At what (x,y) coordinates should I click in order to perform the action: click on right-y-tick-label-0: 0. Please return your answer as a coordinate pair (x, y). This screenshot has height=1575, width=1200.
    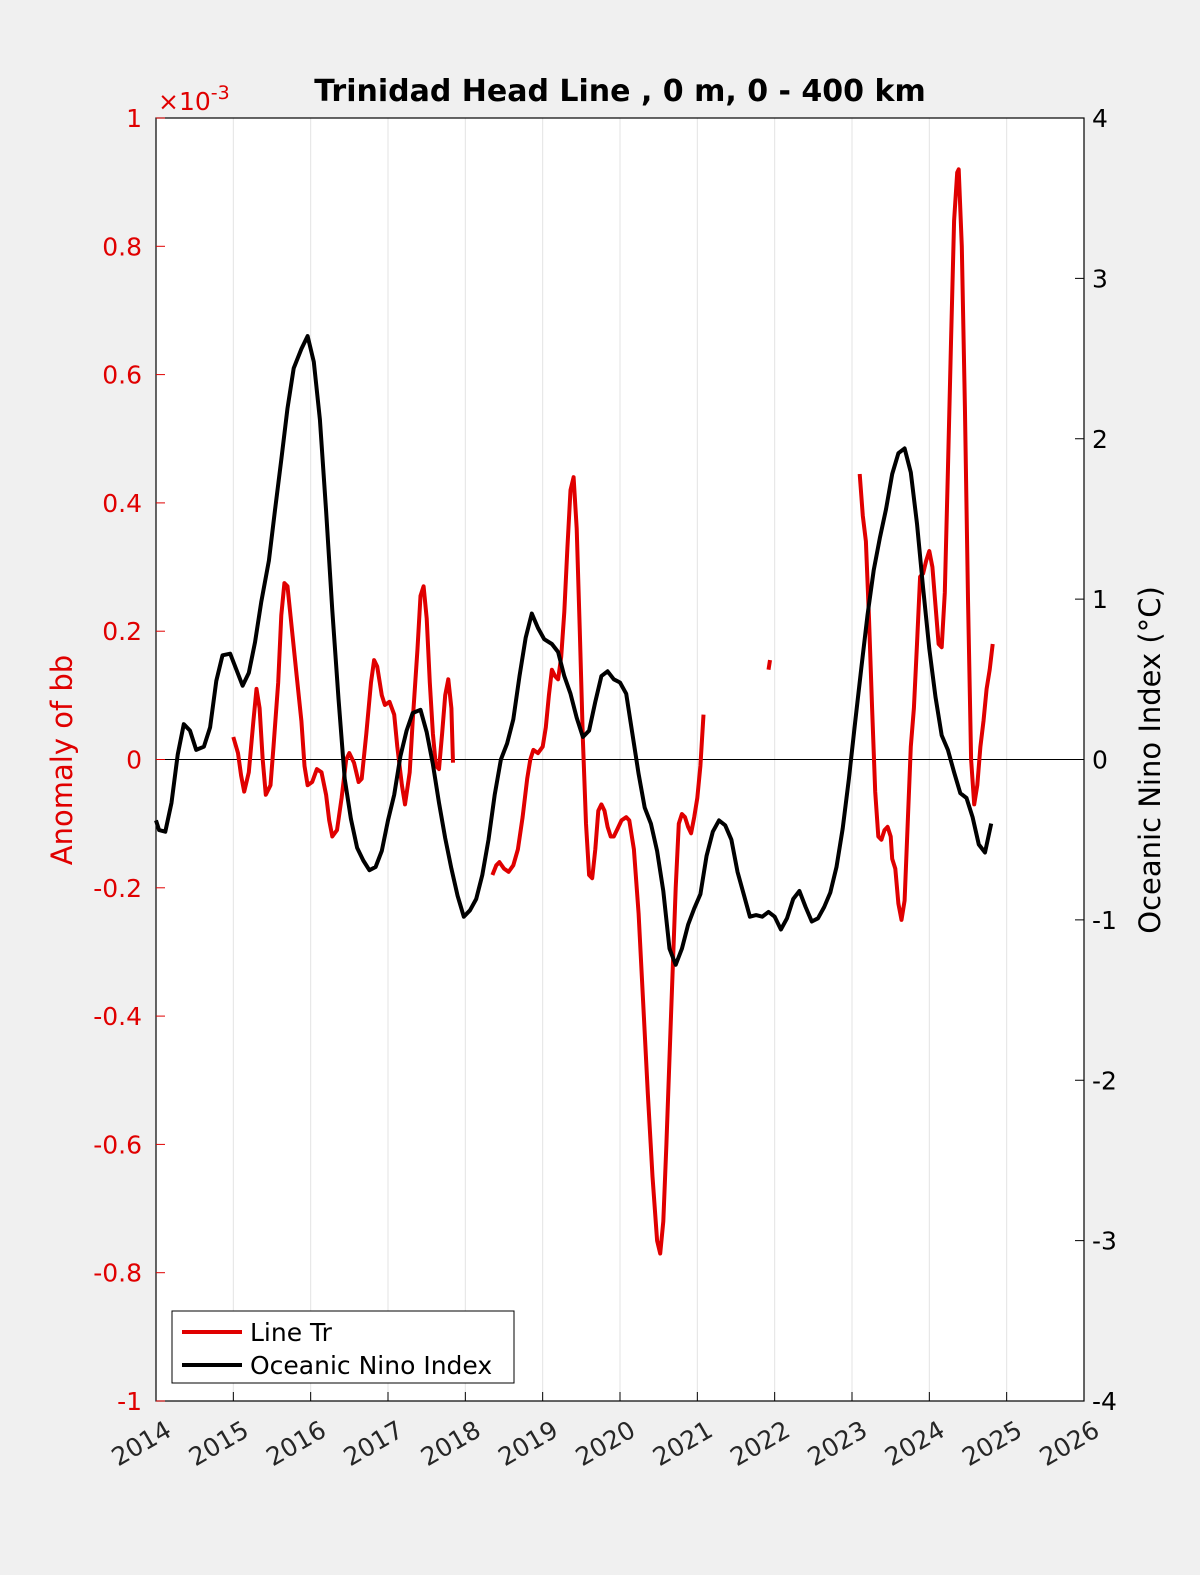
    Looking at the image, I should click on (1100, 760).